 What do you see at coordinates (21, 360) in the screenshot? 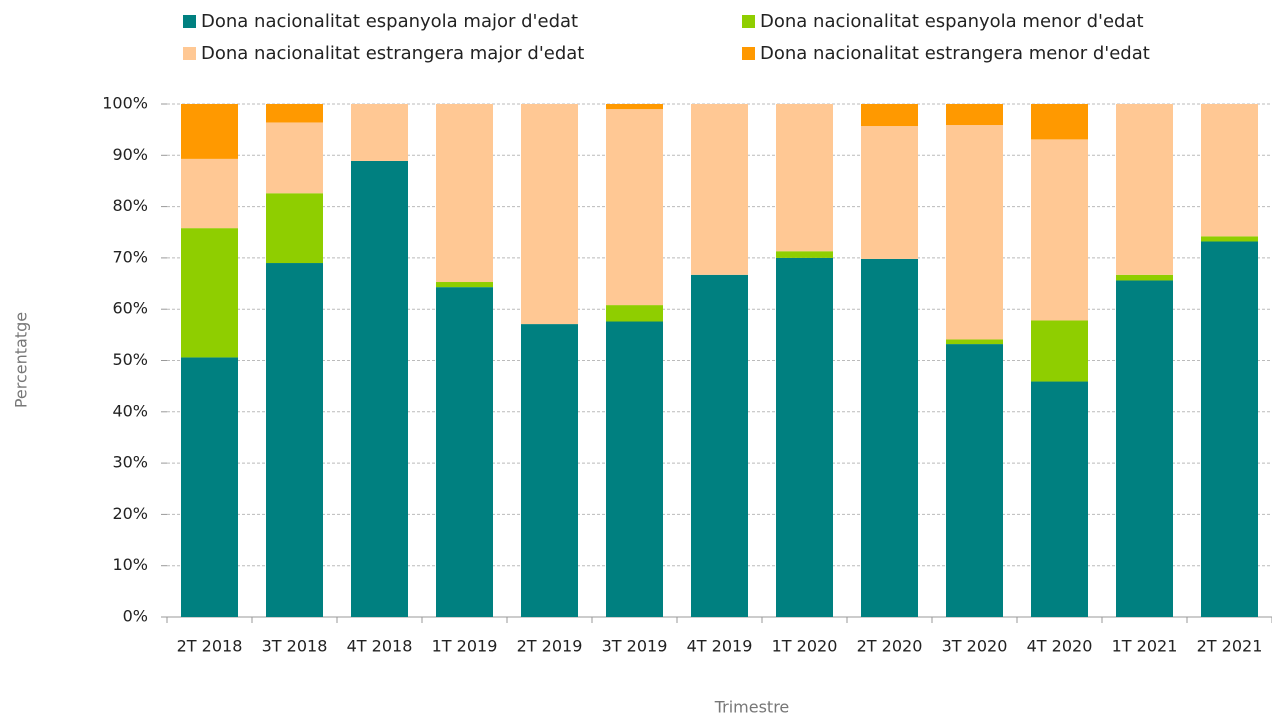
I see `y-axis-title: Percentatge` at bounding box center [21, 360].